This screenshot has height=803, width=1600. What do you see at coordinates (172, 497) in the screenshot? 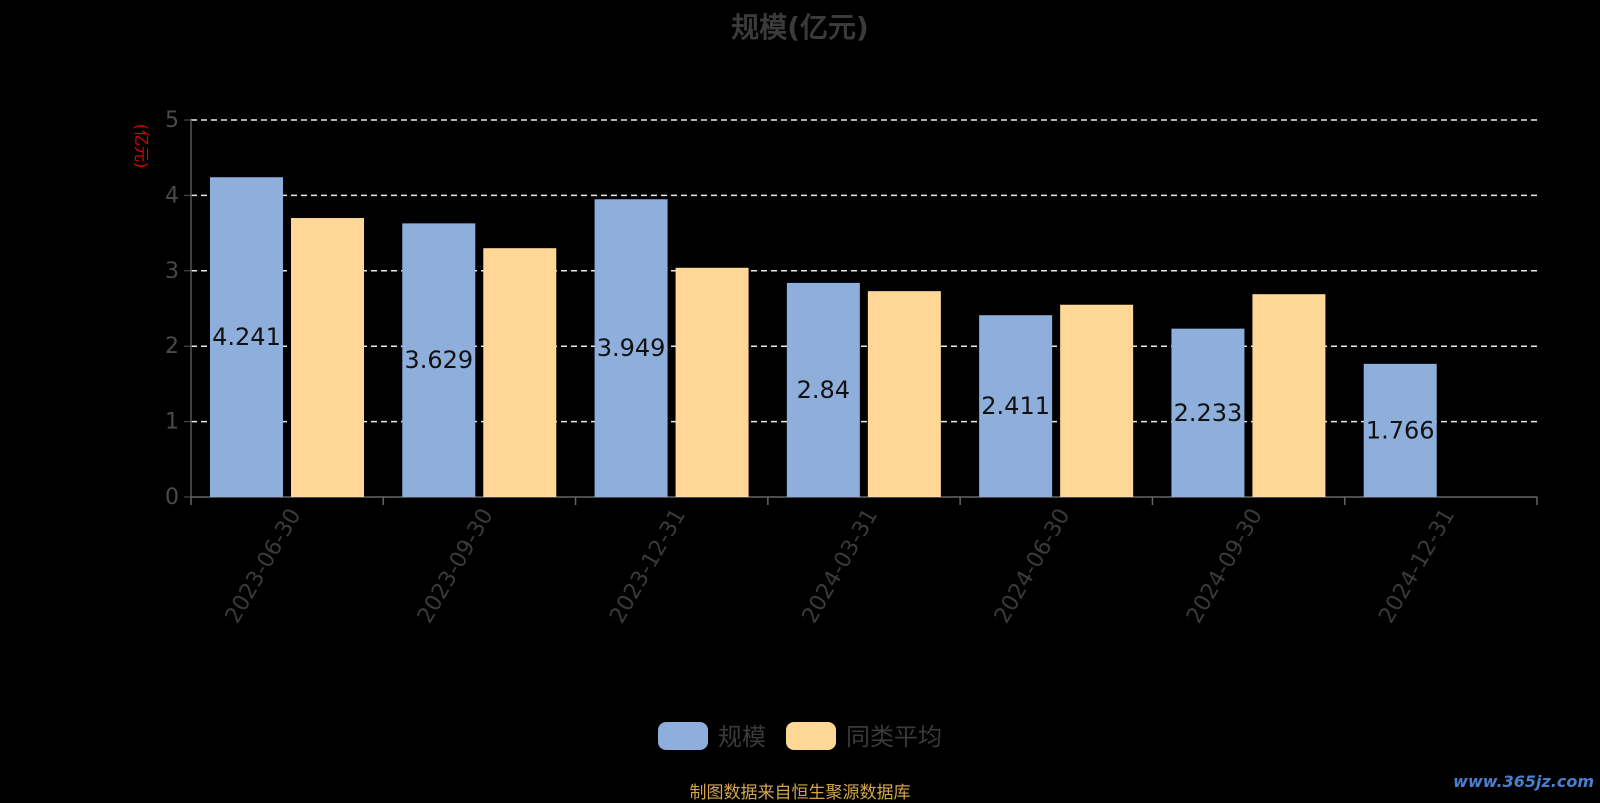
I see `y-tick-label: 0` at bounding box center [172, 497].